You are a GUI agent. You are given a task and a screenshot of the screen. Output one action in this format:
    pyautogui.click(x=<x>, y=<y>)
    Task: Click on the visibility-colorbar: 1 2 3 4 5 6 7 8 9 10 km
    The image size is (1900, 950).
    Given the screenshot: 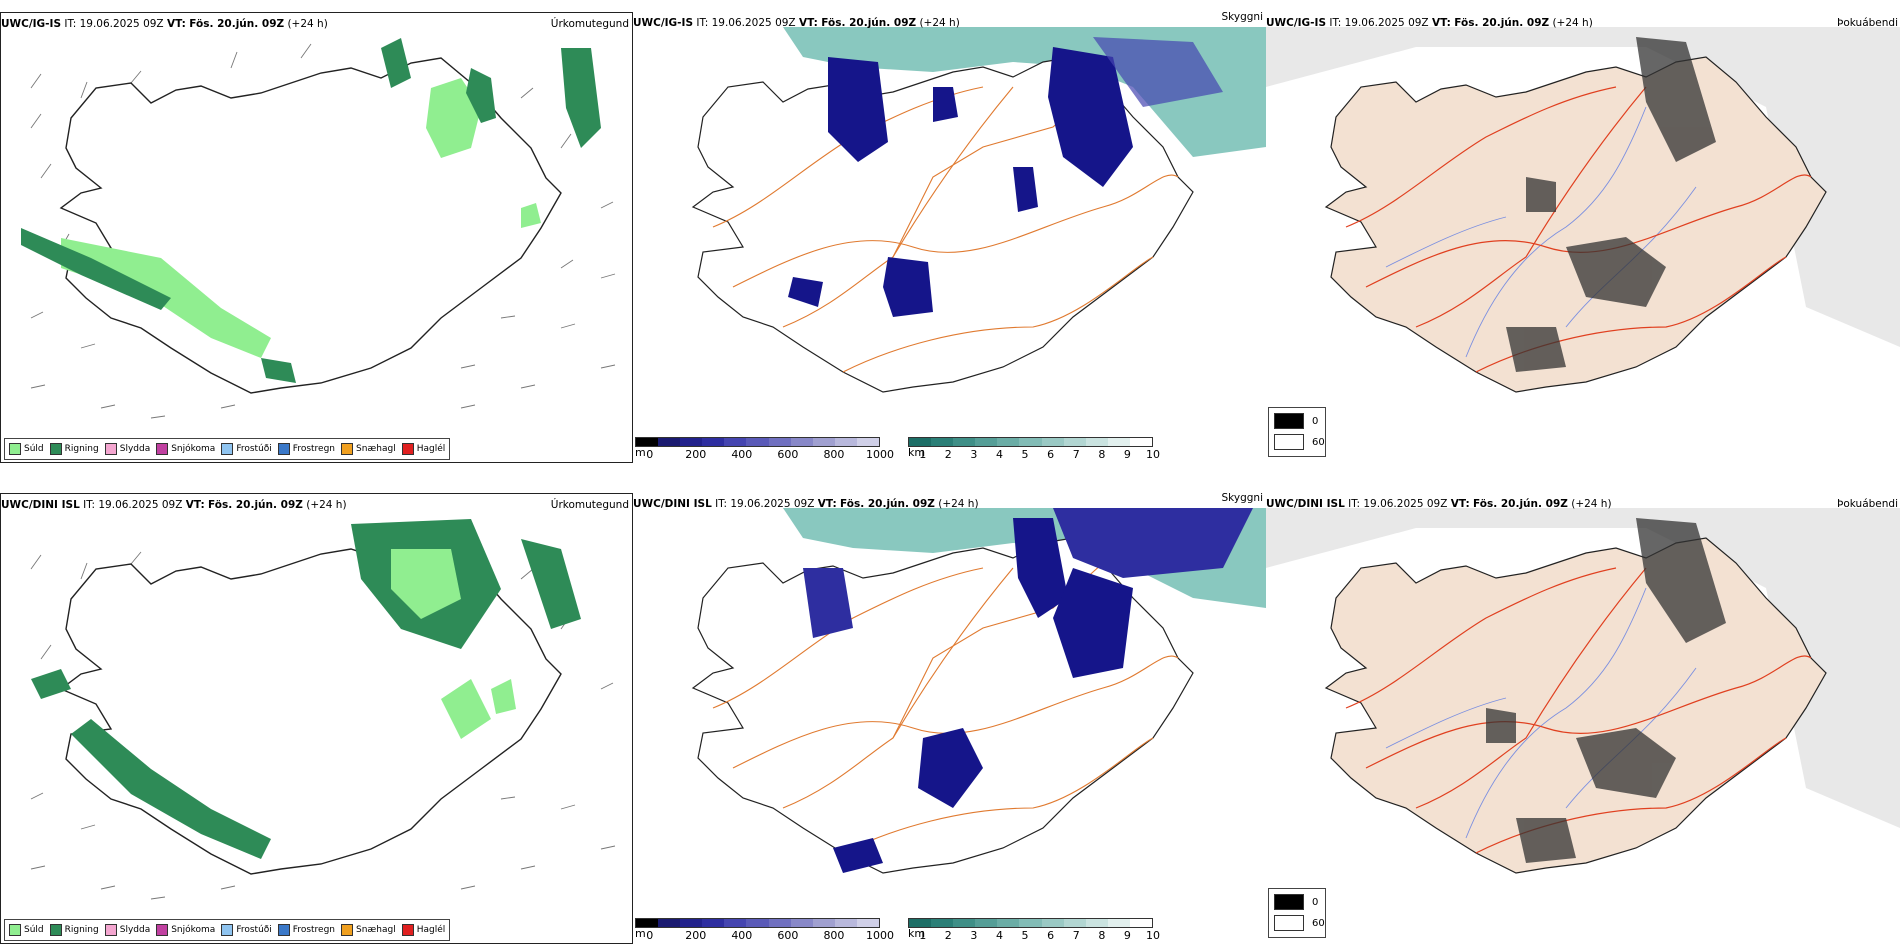 What is the action you would take?
    pyautogui.click(x=1034, y=449)
    